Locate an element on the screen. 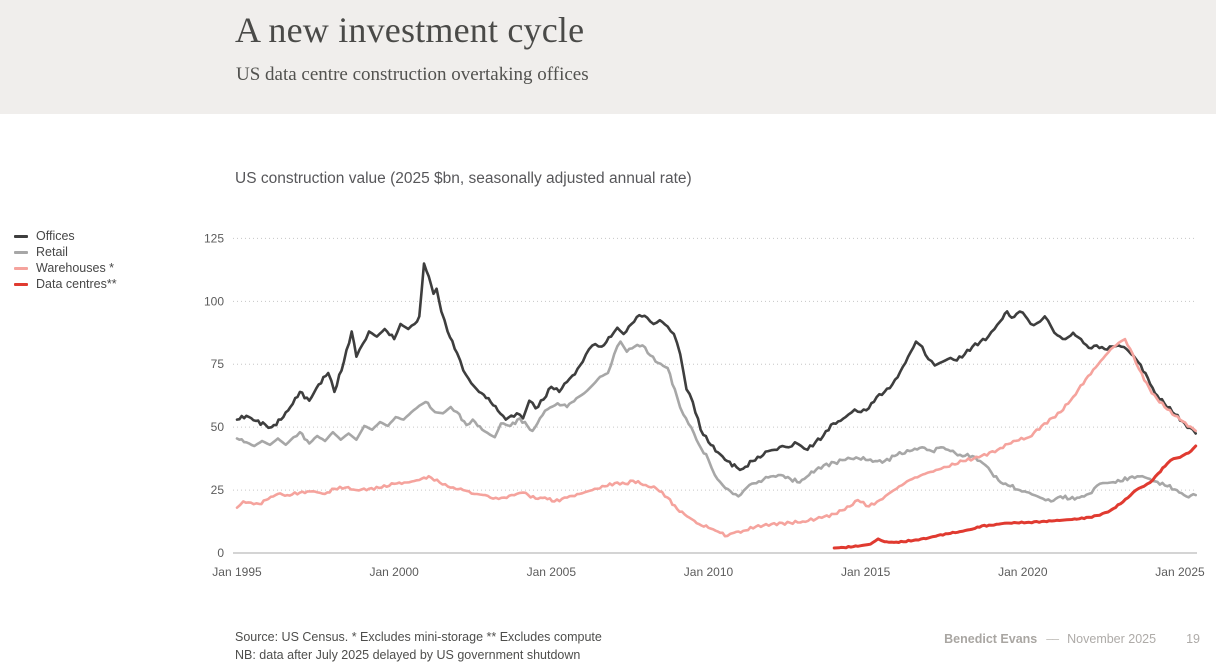  legend-label-retail: Retail is located at coordinates (52, 252).